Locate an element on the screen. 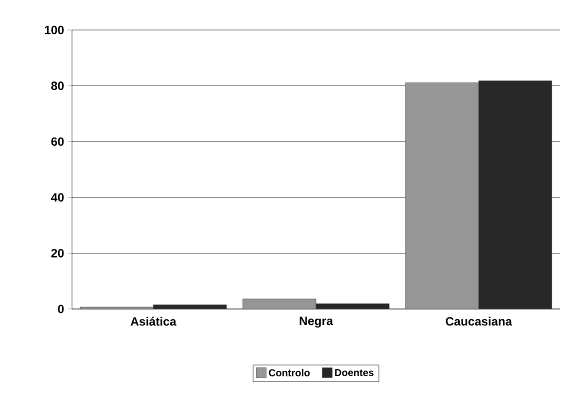  x-tick-label: Negra is located at coordinates (317, 322).